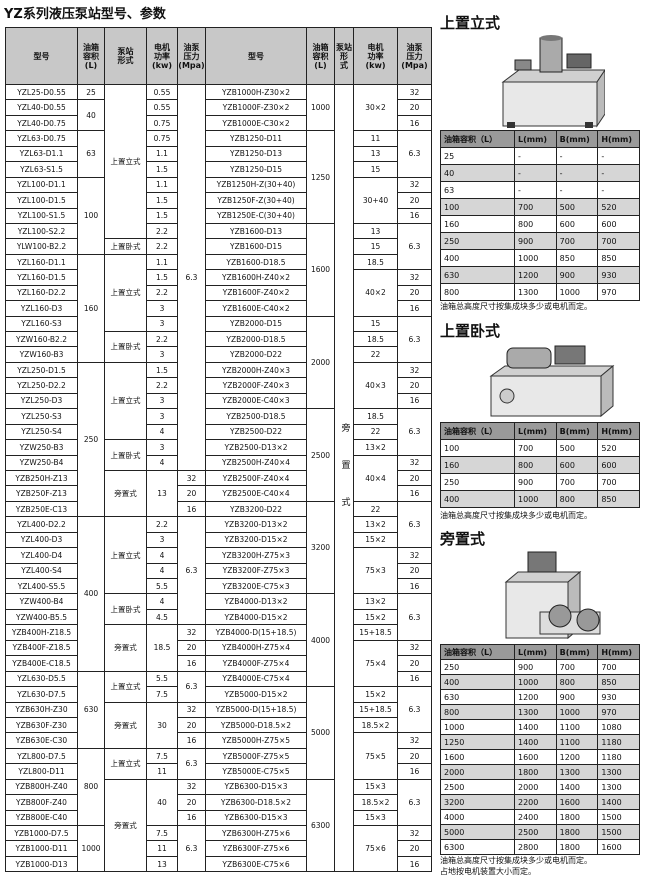 This screenshot has height=880, width=650. Describe the element at coordinates (516, 306) in the screenshot. I see `note: 油箱总高度尺寸按集成块多少或电机而定。` at that location.